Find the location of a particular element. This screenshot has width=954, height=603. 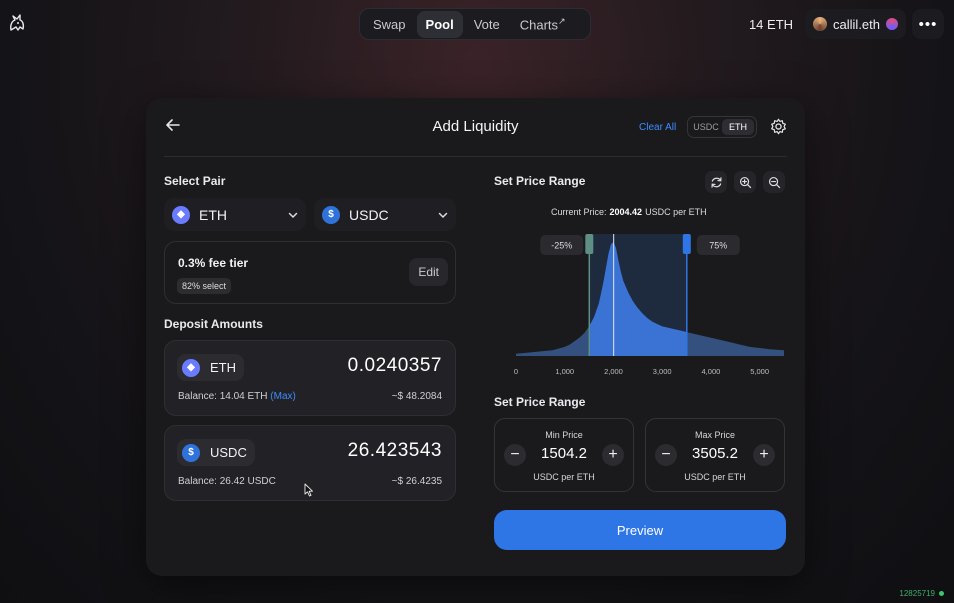

back-arrow-icon is located at coordinates (173, 125).